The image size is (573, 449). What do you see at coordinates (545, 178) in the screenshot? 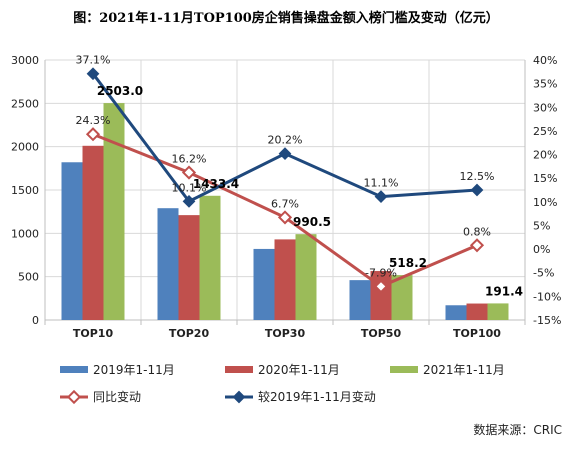
I see `y-right-tick-label: 15%` at bounding box center [545, 178].